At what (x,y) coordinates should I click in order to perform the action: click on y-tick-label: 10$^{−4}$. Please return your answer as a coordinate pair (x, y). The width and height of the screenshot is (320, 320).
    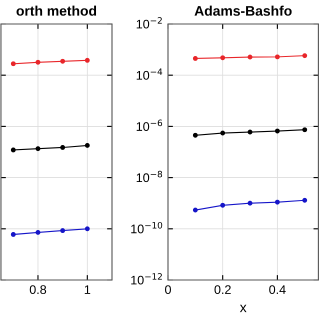
    Looking at the image, I should click on (149, 74).